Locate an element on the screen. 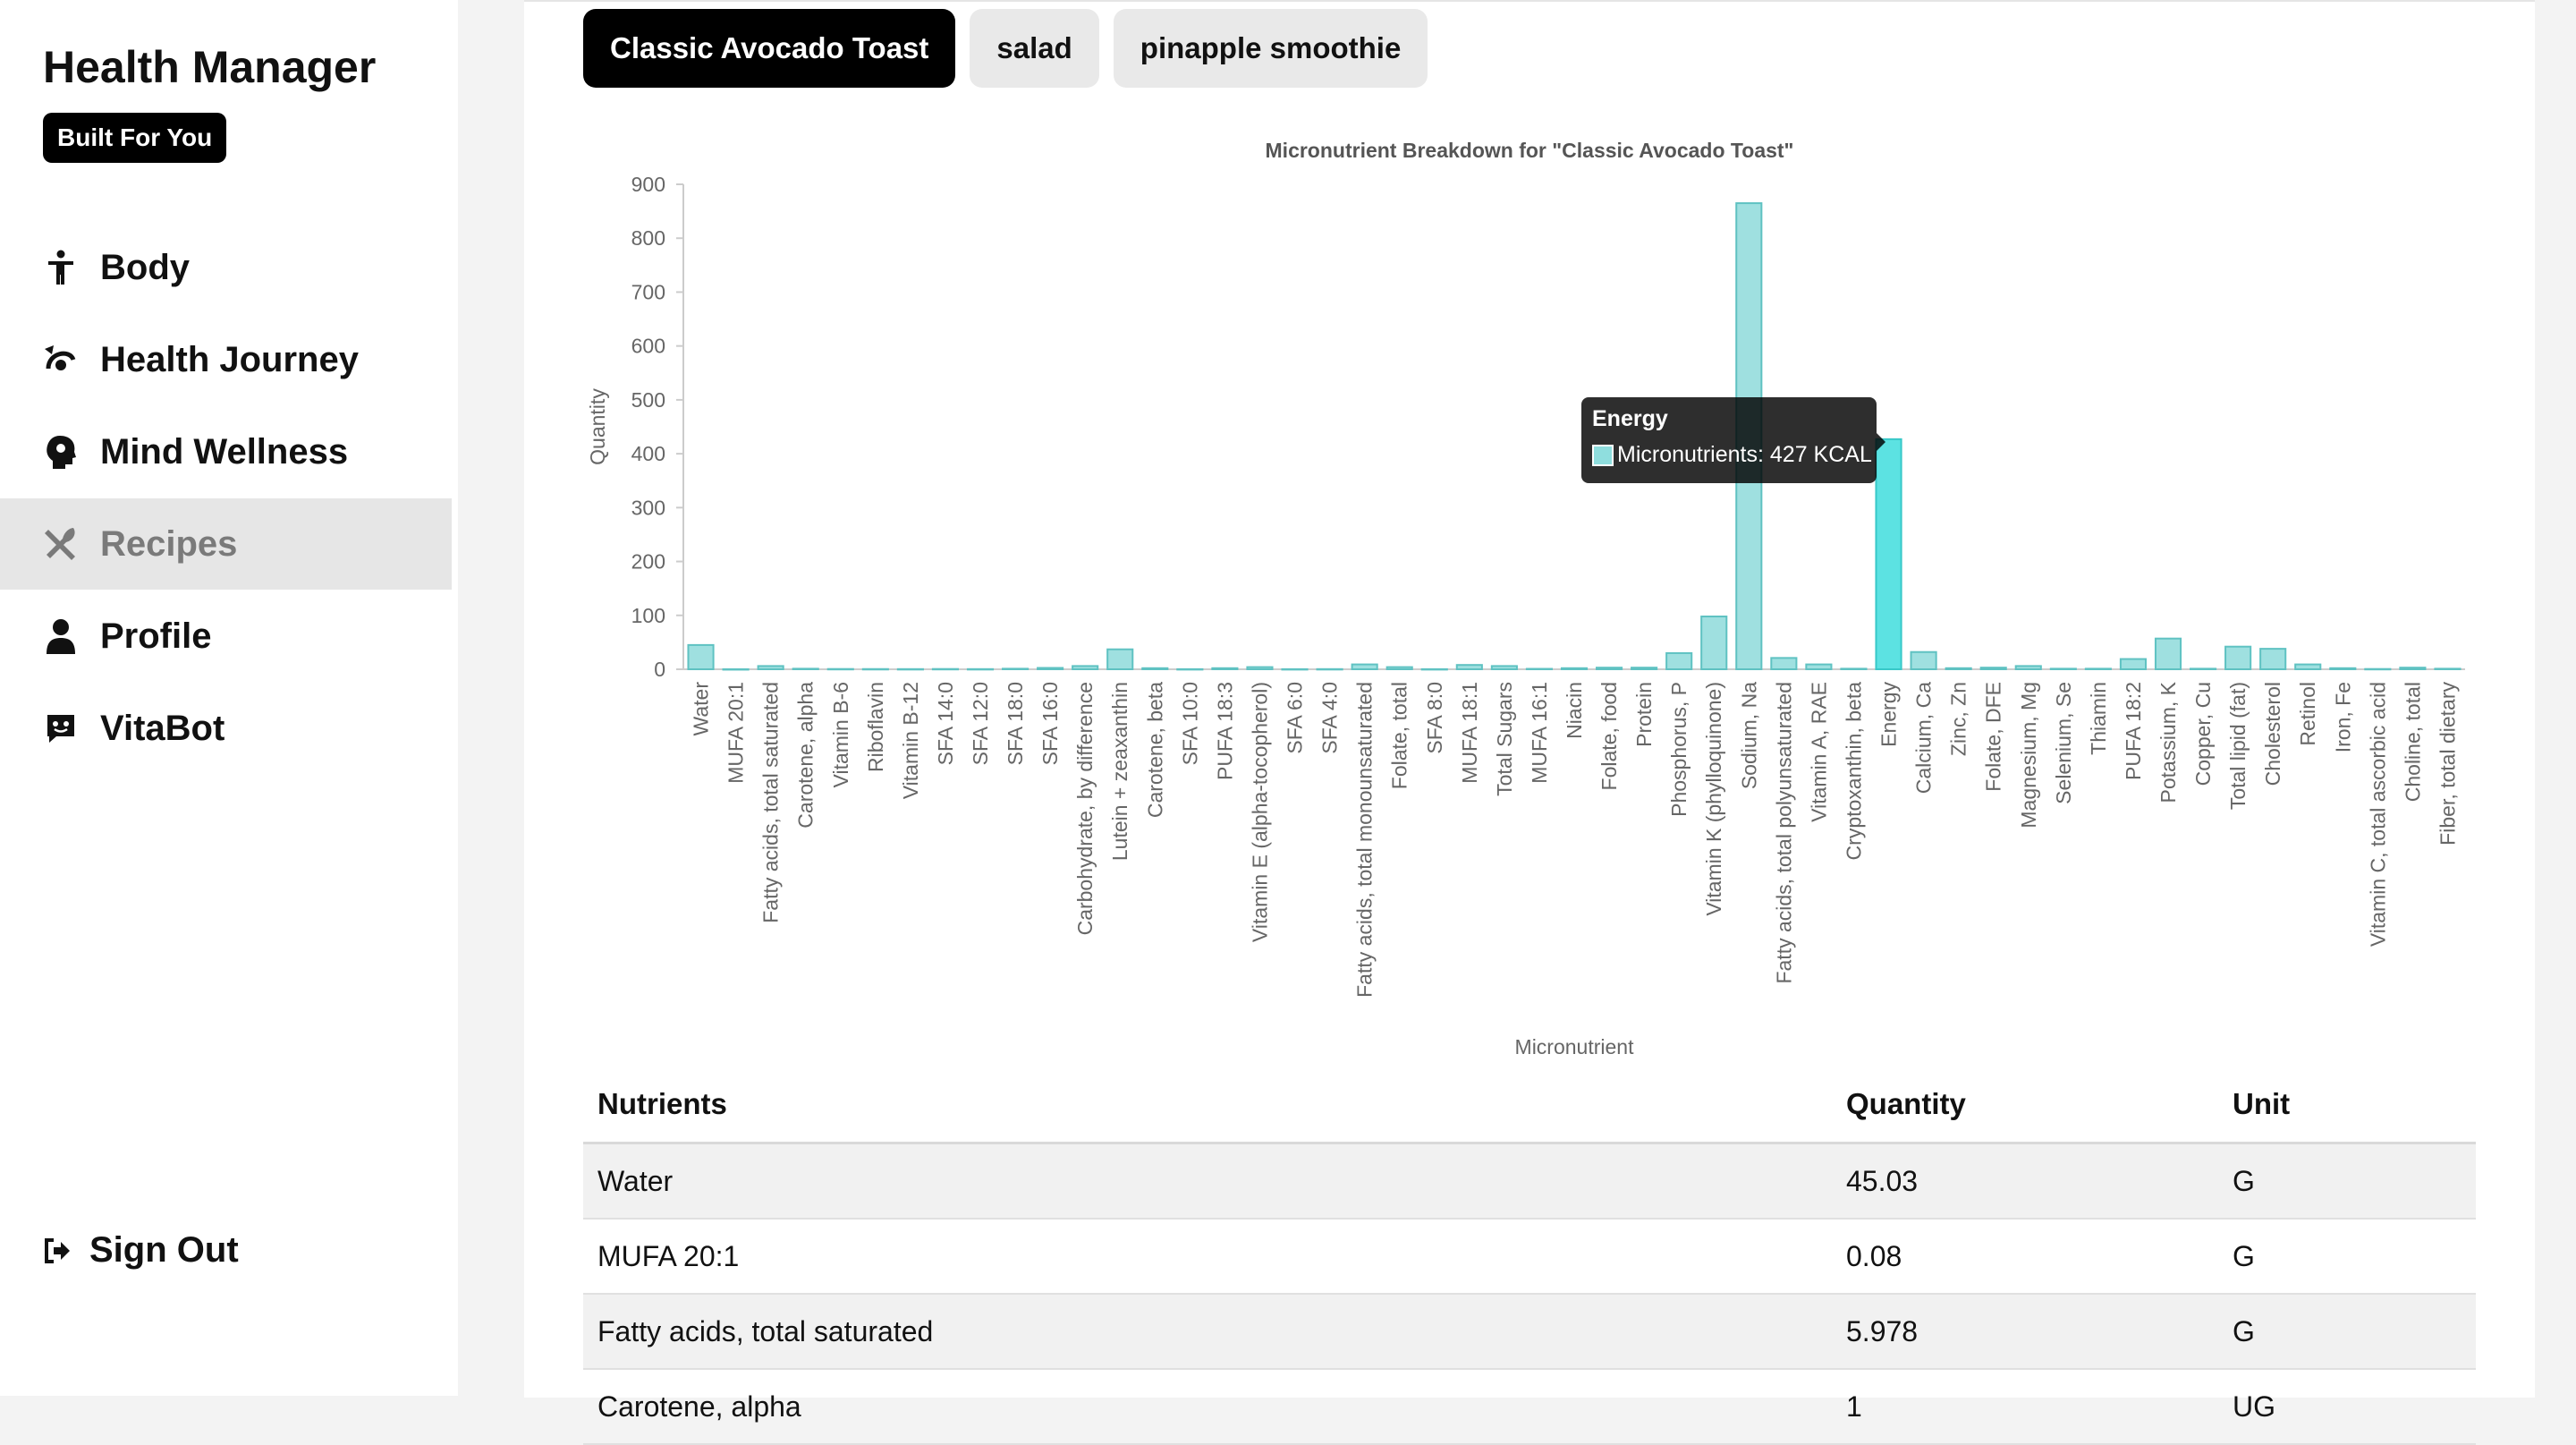  sidebar-item-label: Mind Wellness is located at coordinates (224, 451).